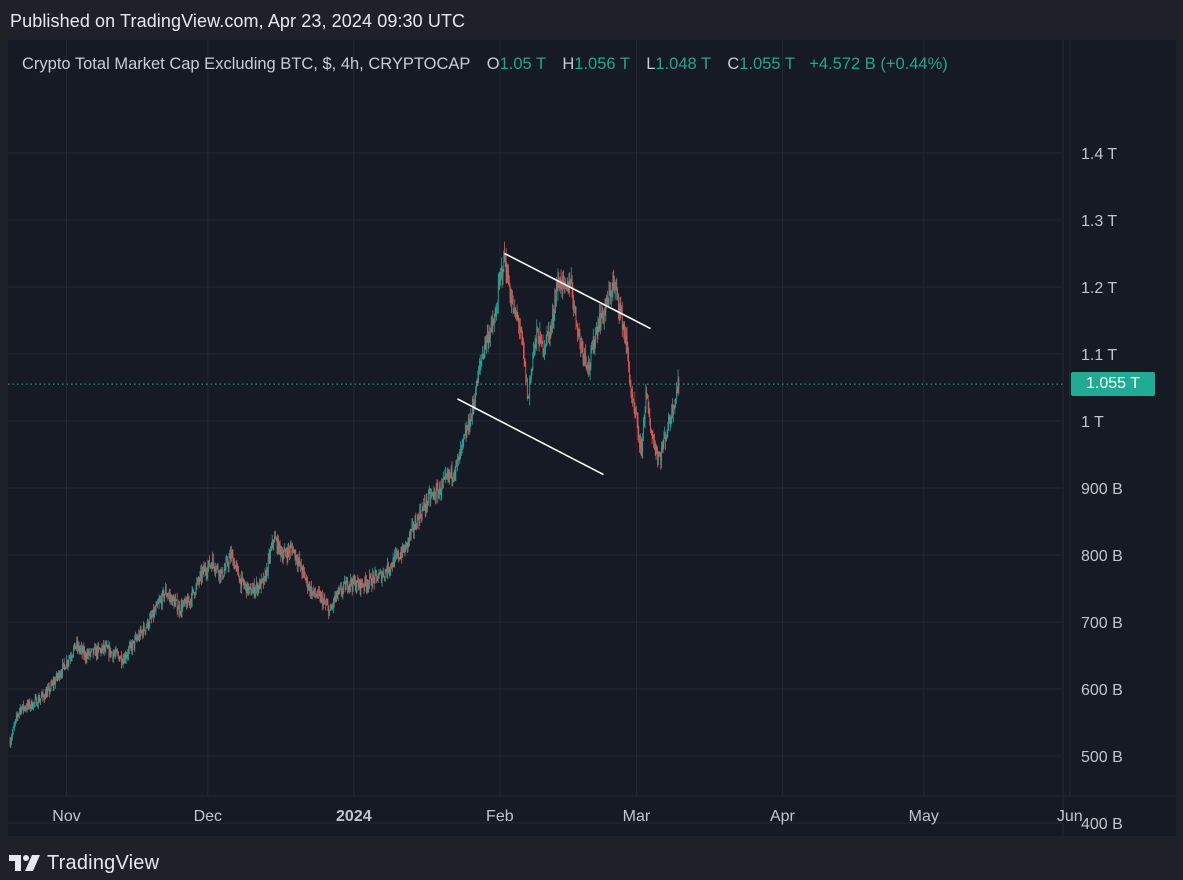  What do you see at coordinates (767, 64) in the screenshot?
I see `close-value: 1.055 T` at bounding box center [767, 64].